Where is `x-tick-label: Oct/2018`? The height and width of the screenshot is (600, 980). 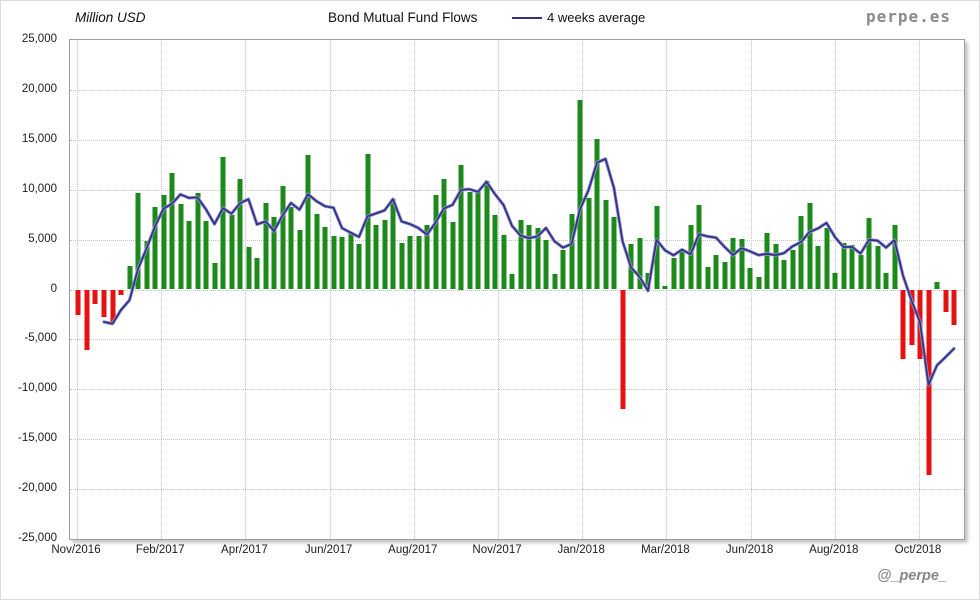 x-tick-label: Oct/2018 is located at coordinates (918, 550).